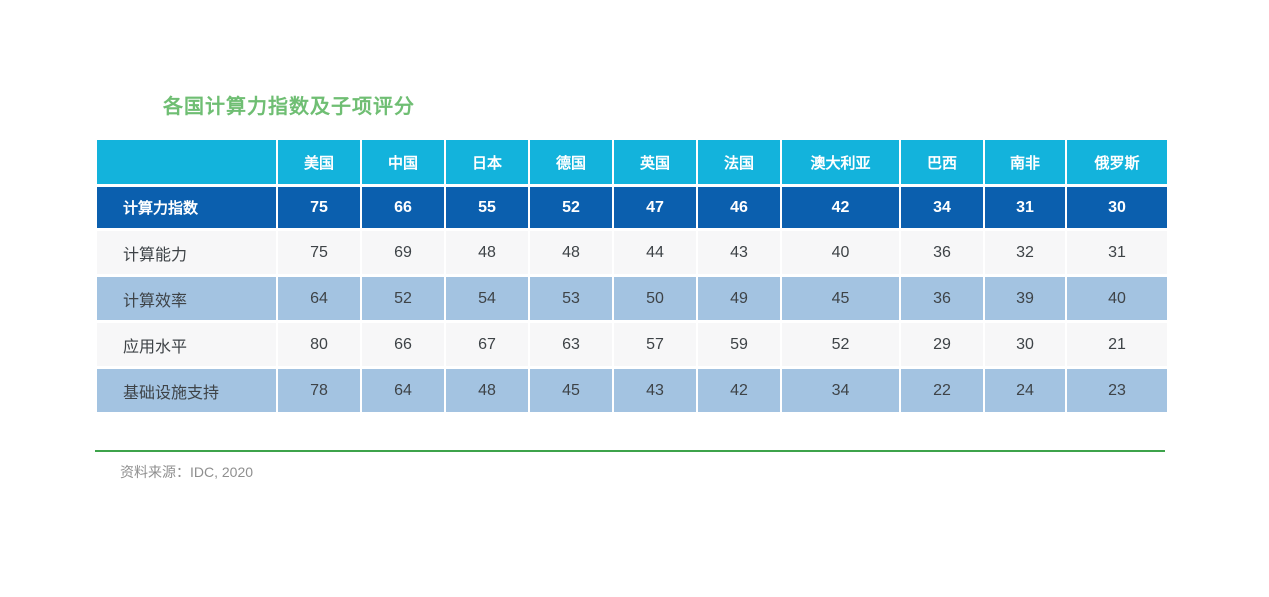 Image resolution: width=1269 pixels, height=597 pixels. Describe the element at coordinates (571, 252) in the screenshot. I see `value-cell-1-3: 48` at that location.